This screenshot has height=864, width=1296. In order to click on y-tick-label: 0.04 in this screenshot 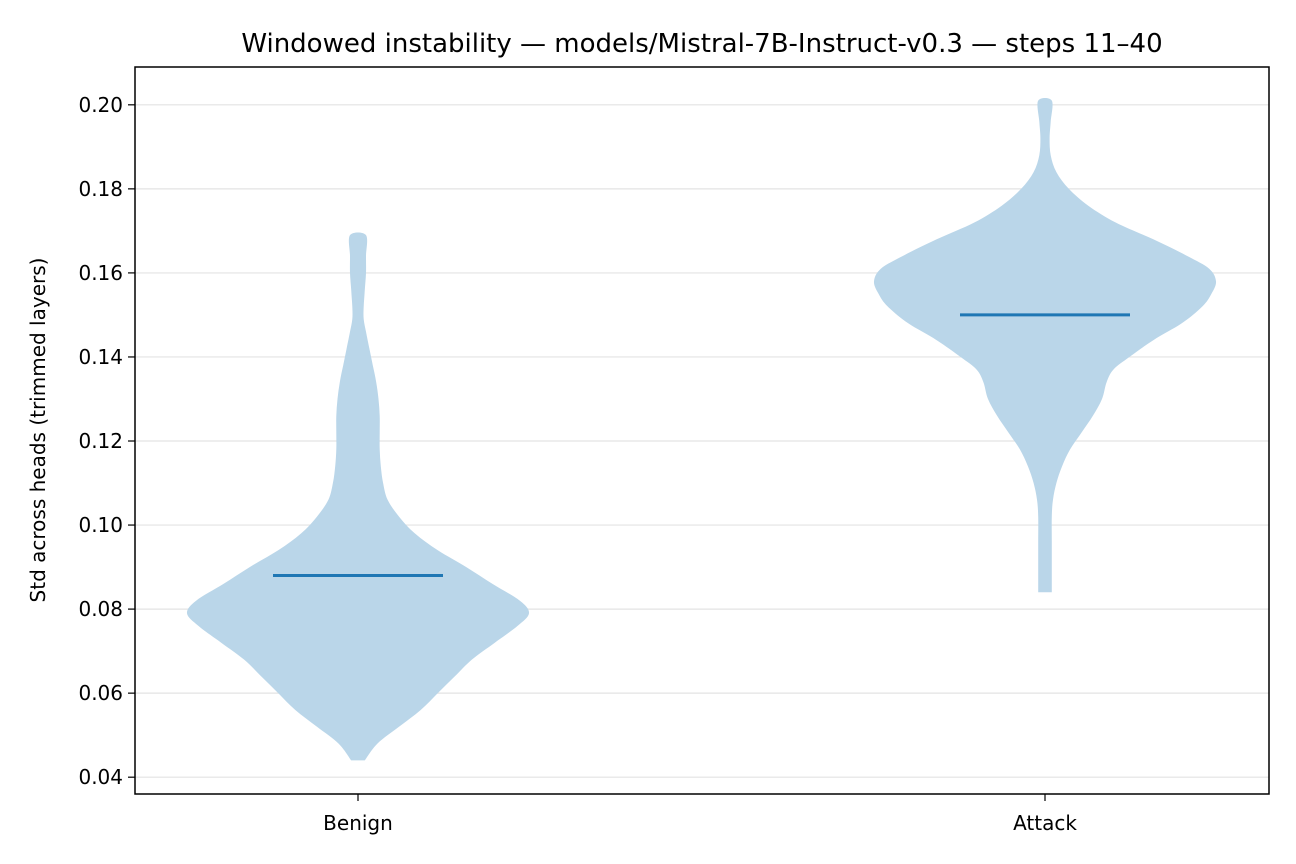, I will do `click(100, 777)`.